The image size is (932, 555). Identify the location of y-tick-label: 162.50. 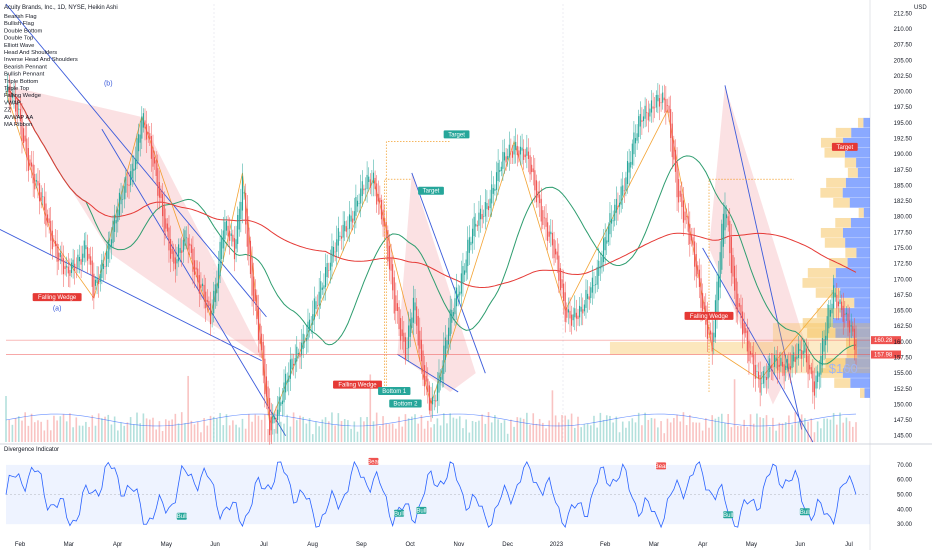
(903, 327).